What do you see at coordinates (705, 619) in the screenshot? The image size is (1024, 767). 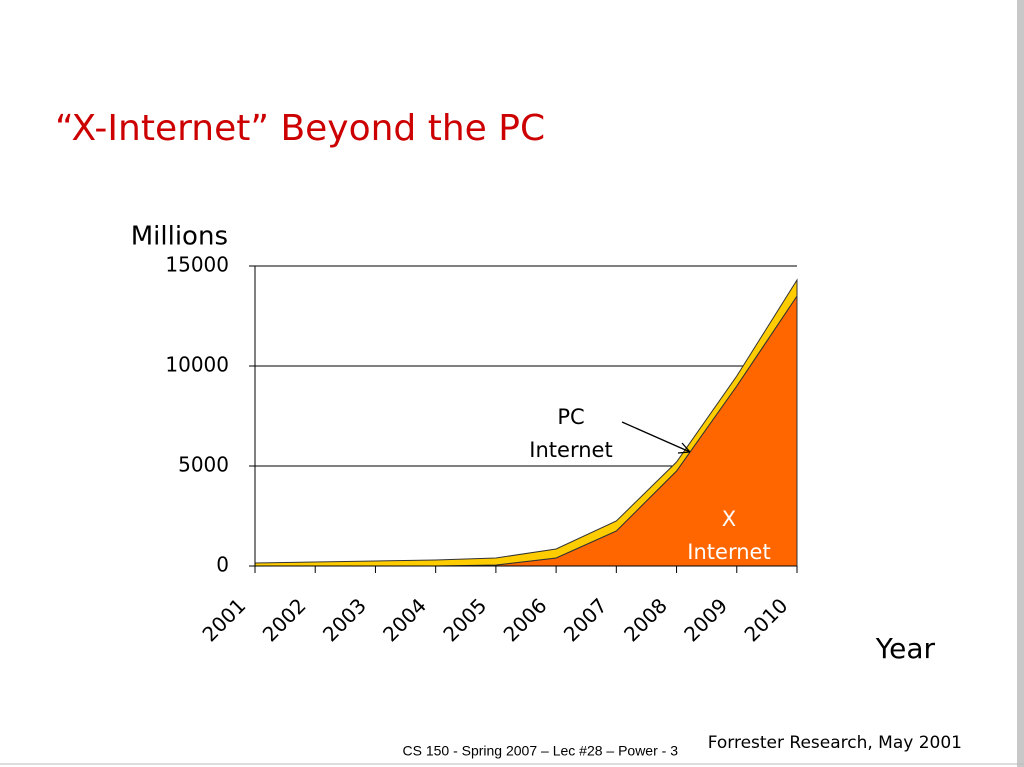 I see `x-tick-label: 2009` at bounding box center [705, 619].